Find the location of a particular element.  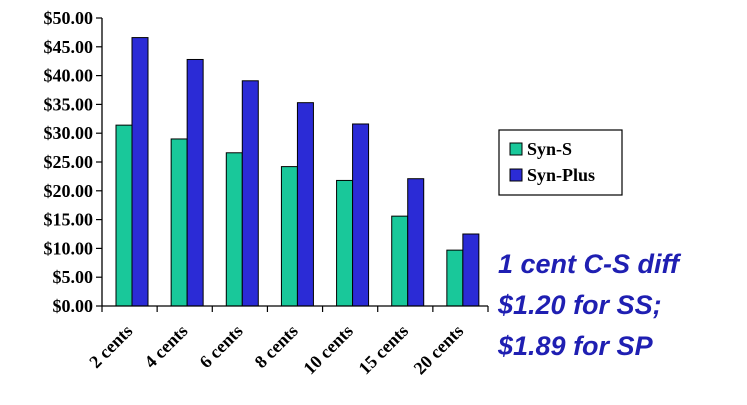

x-category-label: 10 cents is located at coordinates (328, 350).